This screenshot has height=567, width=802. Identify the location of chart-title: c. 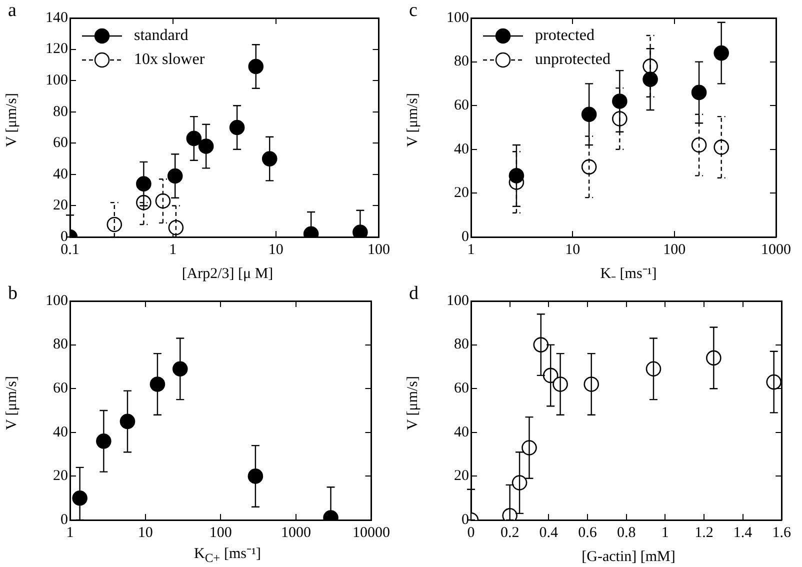
(413, 11).